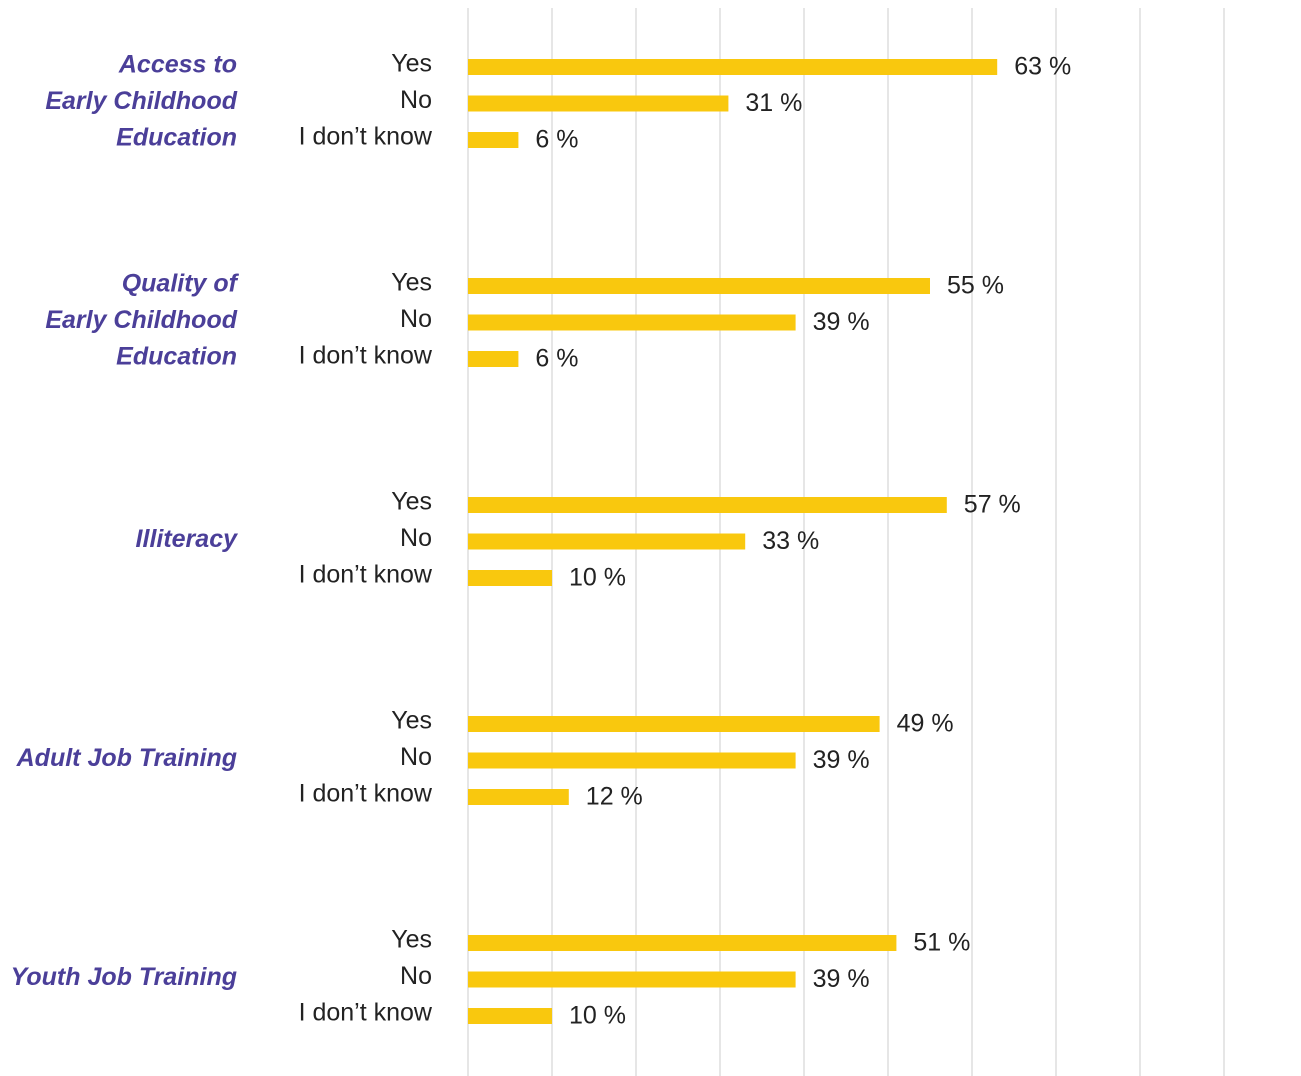 This screenshot has height=1076, width=1301. I want to click on group-label: Quality of, so click(181, 284).